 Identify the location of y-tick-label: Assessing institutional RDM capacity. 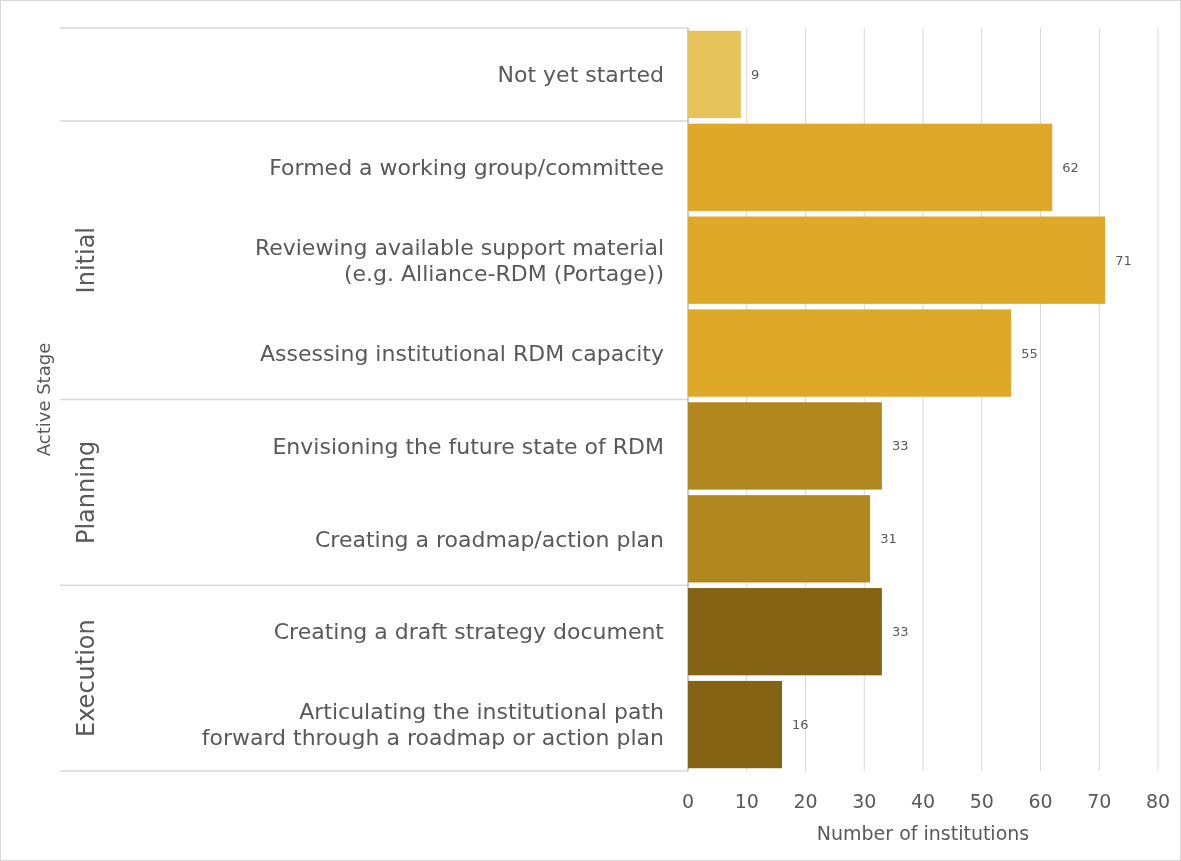
(461, 353).